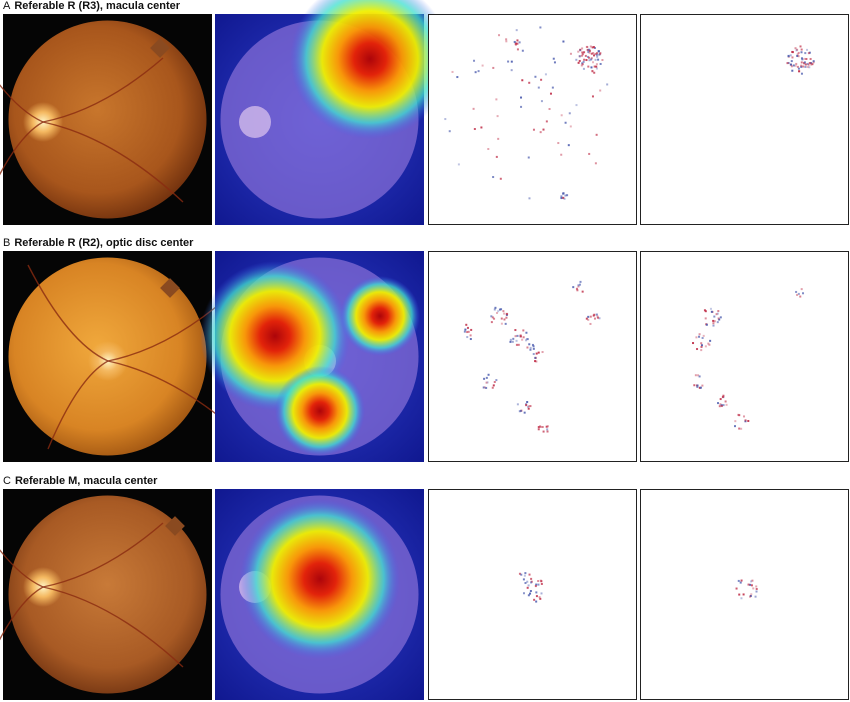 Image resolution: width=850 pixels, height=702 pixels. Describe the element at coordinates (320, 411) in the screenshot. I see `heat-spot` at that location.